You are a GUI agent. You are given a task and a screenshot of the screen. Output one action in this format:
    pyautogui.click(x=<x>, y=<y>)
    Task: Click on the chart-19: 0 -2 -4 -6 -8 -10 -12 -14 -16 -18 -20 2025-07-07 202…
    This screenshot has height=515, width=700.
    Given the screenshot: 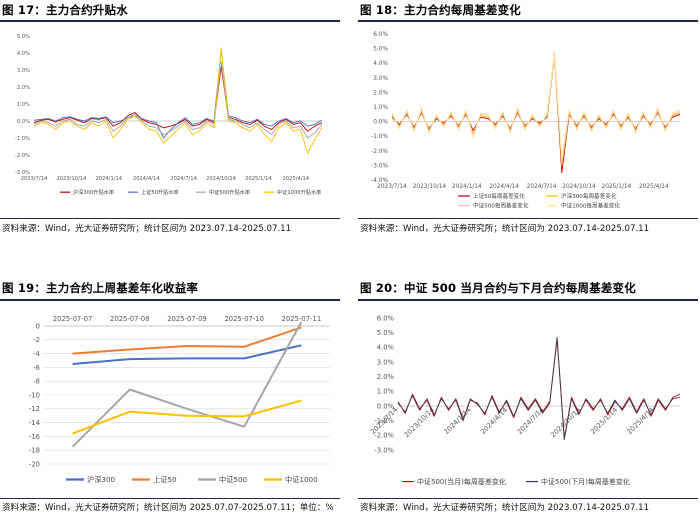 What is the action you would take?
    pyautogui.click(x=179, y=399)
    